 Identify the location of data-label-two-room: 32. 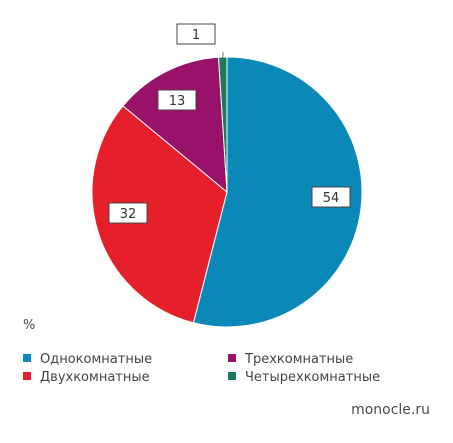
(128, 213).